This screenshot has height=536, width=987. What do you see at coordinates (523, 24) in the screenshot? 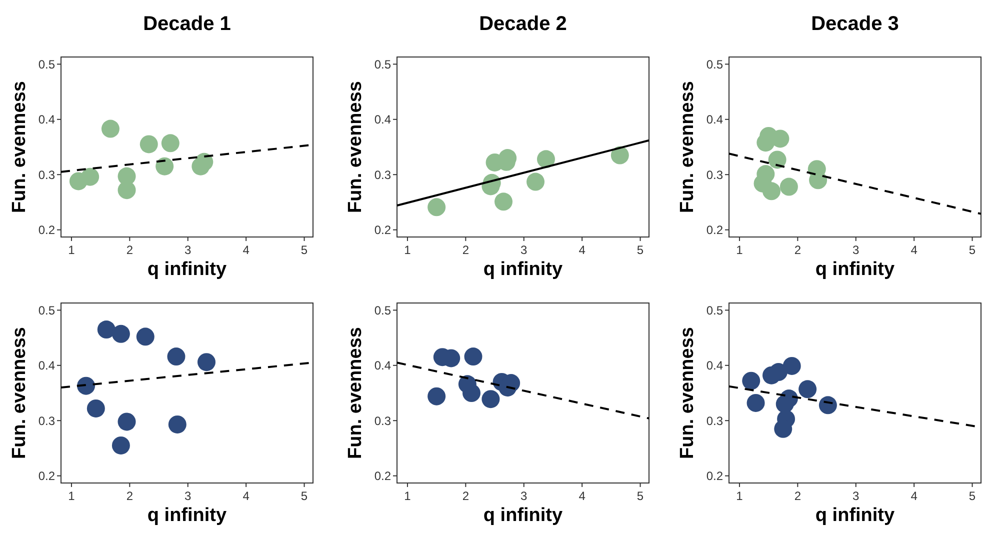
I see `chart-title: Decade 2` at bounding box center [523, 24].